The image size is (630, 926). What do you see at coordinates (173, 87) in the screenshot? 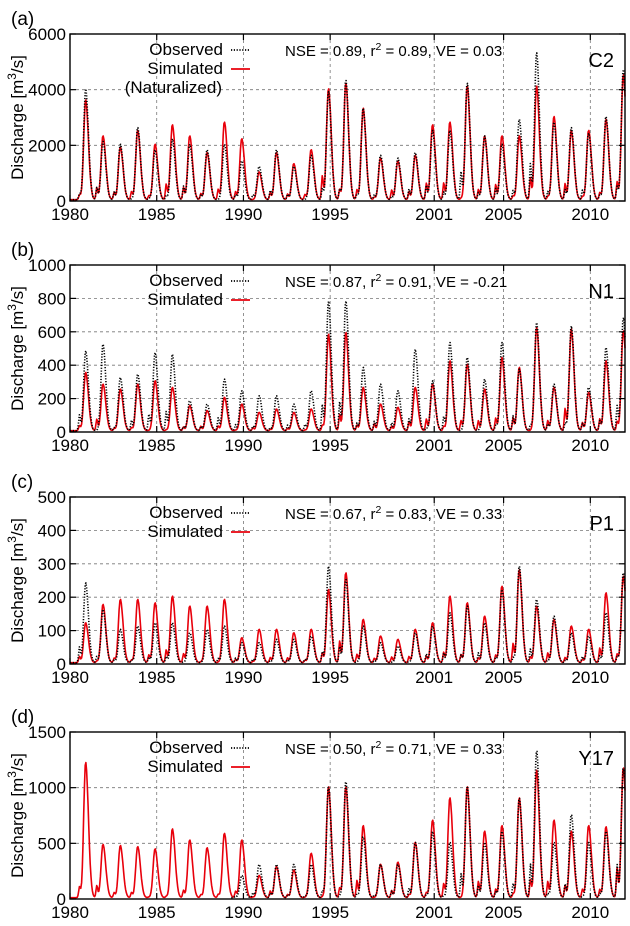
I see `legend-note: (Naturalized)` at bounding box center [173, 87].